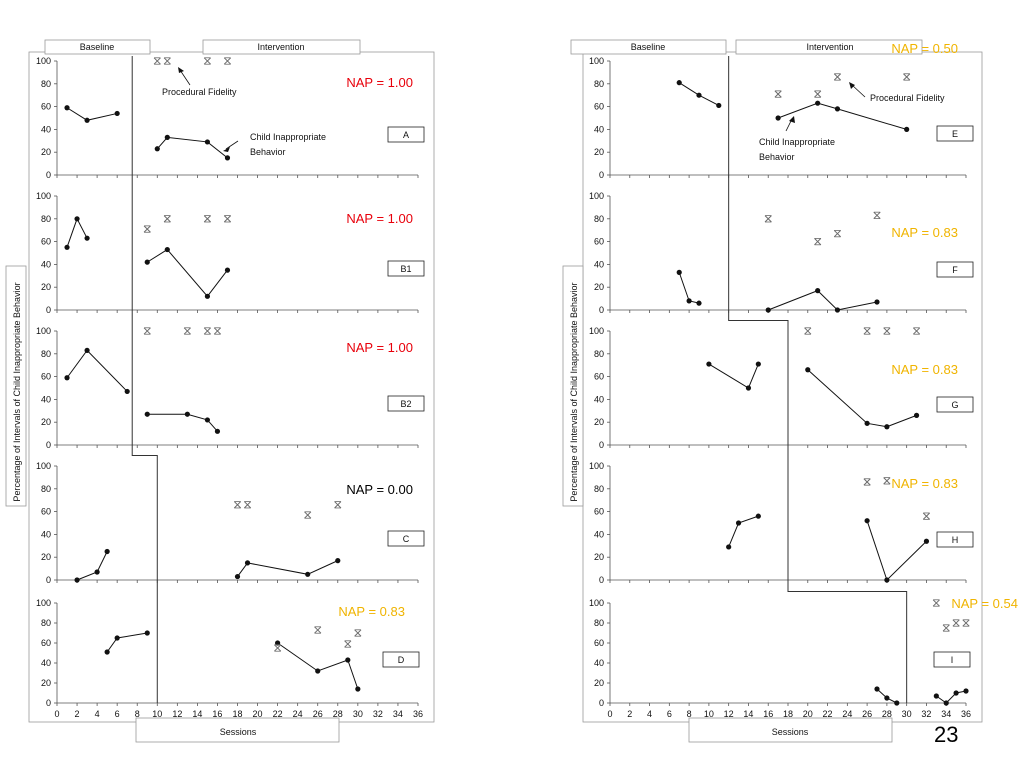  Describe the element at coordinates (689, 714) in the screenshot. I see `x-tick-label: 8` at that location.